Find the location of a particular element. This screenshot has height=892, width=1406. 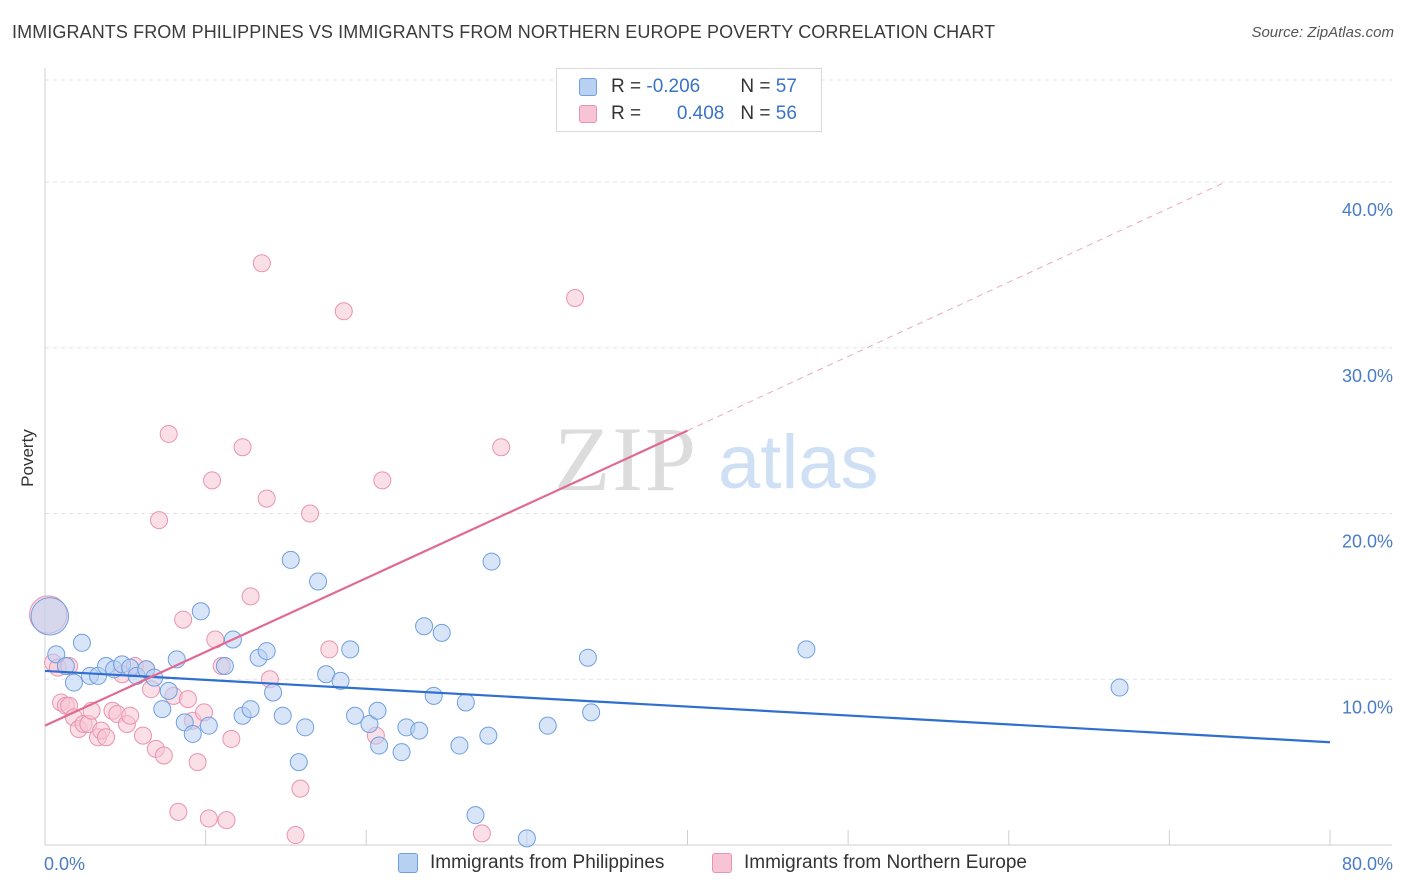

bottom-legend-swatch-northern-europe is located at coordinates (722, 863).